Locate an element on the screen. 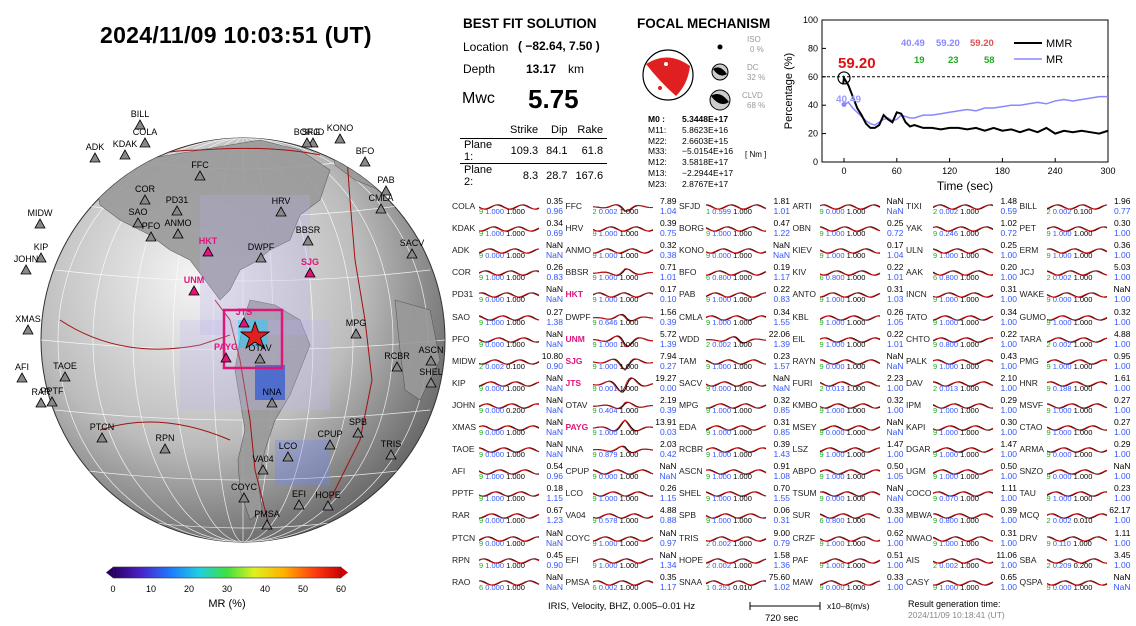  trace-value-2: 0.75 is located at coordinates (668, 233).